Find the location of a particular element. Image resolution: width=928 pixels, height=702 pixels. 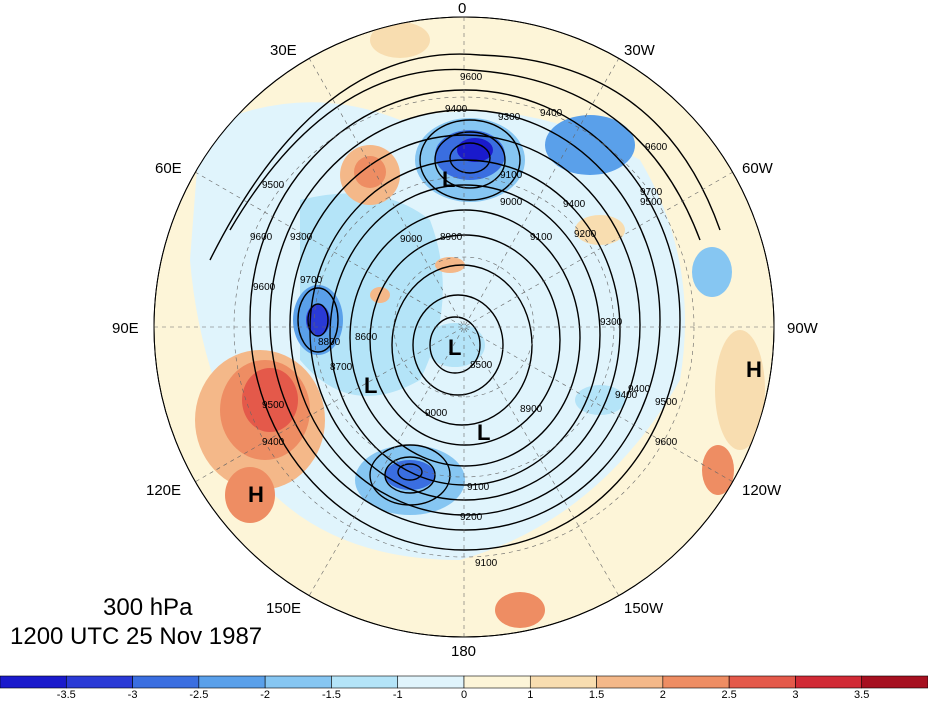

colorbar-tick-label: -2.5 is located at coordinates (199, 695).